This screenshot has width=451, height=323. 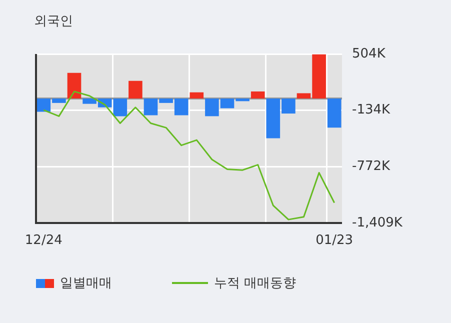 I want to click on legend-label: 누적 매매동향, so click(x=255, y=283).